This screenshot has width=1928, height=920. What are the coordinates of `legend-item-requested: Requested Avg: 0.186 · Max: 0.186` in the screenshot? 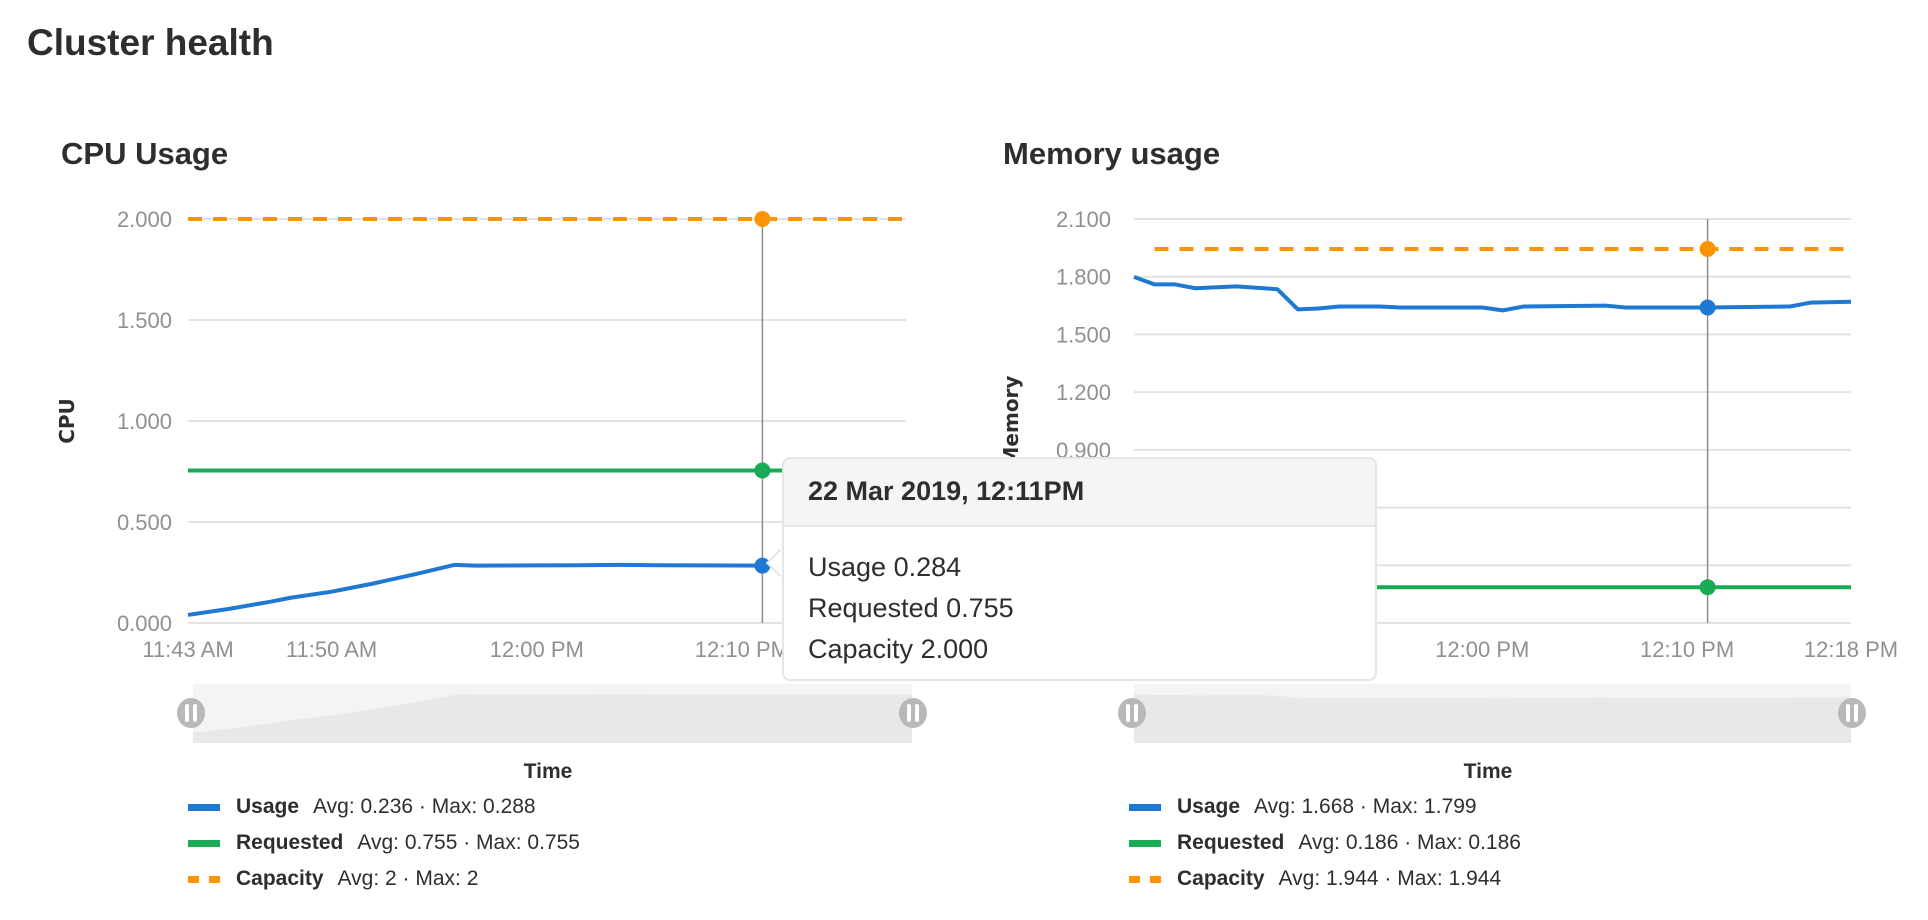 It's located at (1325, 843).